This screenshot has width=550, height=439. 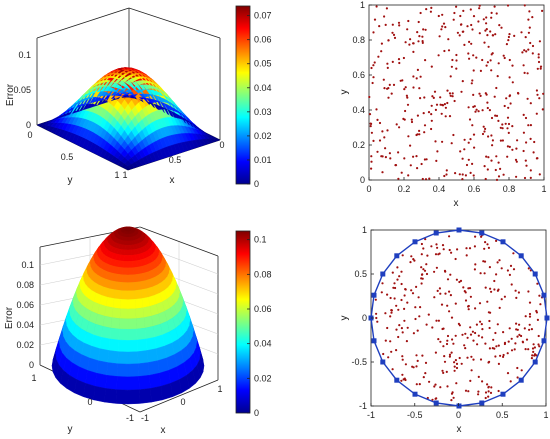 I want to click on x-tick-1-1: 0.5, so click(x=175, y=160).